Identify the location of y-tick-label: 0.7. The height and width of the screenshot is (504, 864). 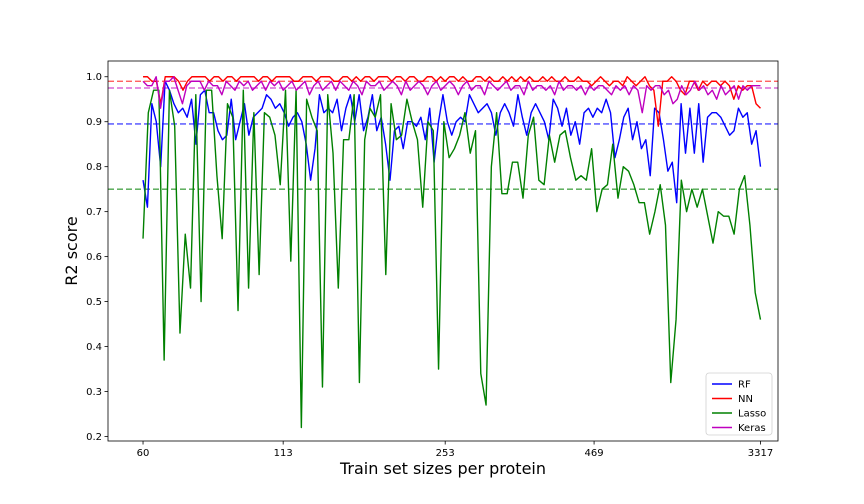
(94, 212).